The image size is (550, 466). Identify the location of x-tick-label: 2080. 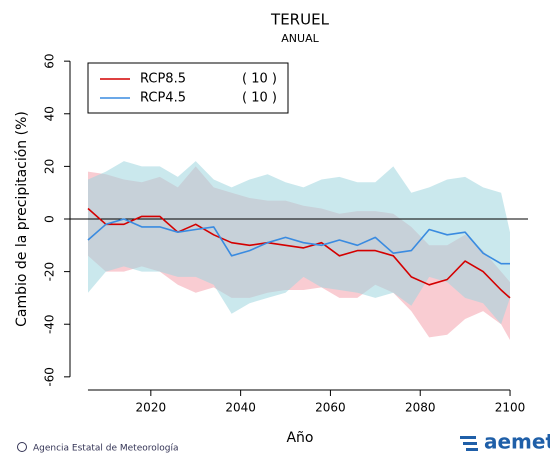
(420, 408).